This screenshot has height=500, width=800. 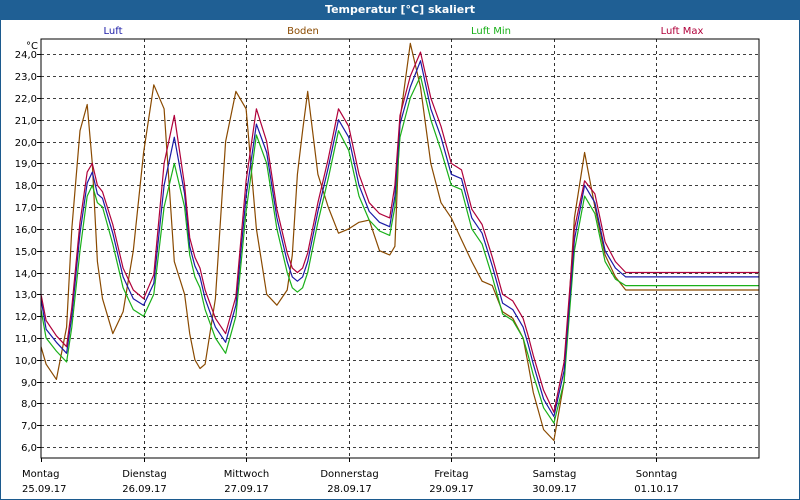 What do you see at coordinates (26, 252) in the screenshot?
I see `y-tick-label: 15,0` at bounding box center [26, 252].